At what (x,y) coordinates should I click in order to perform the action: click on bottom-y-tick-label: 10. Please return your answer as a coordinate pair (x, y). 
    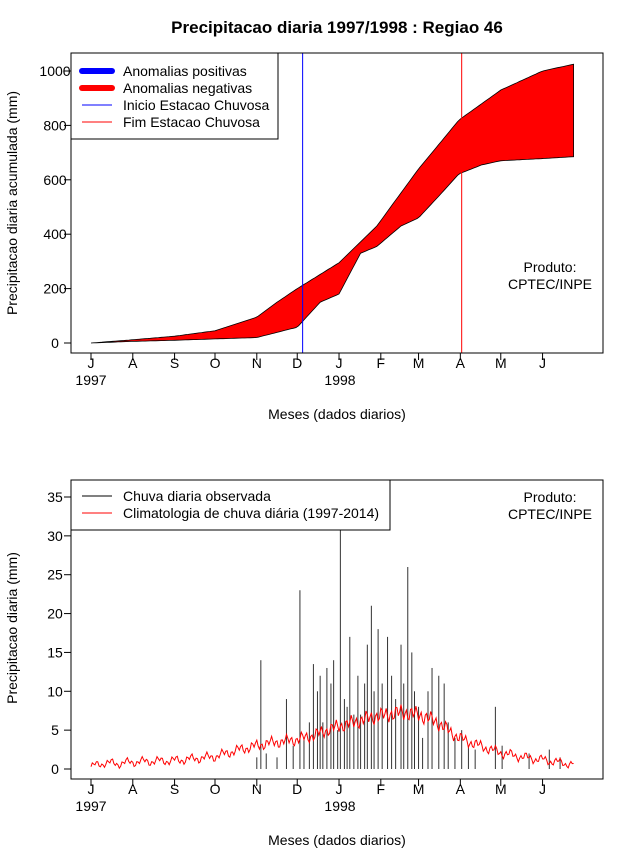
    Looking at the image, I should click on (55, 691).